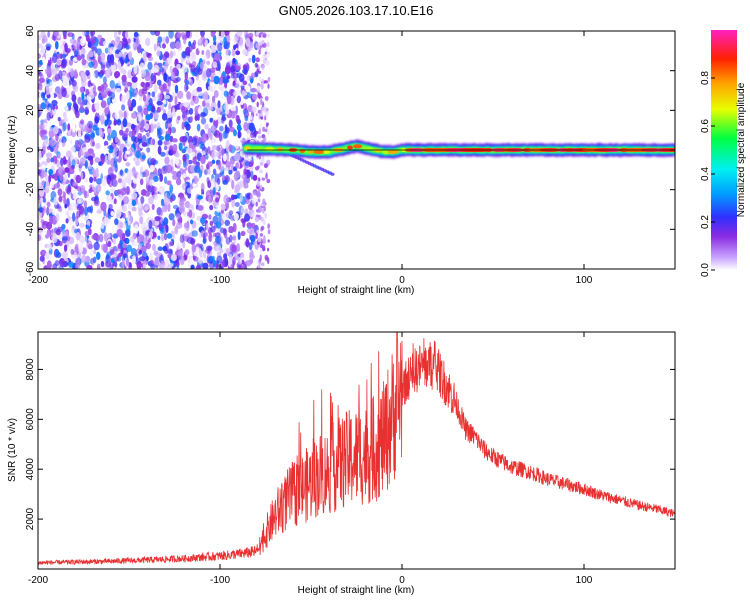 This screenshot has width=750, height=600. I want to click on ridge-peak, so click(319, 152).